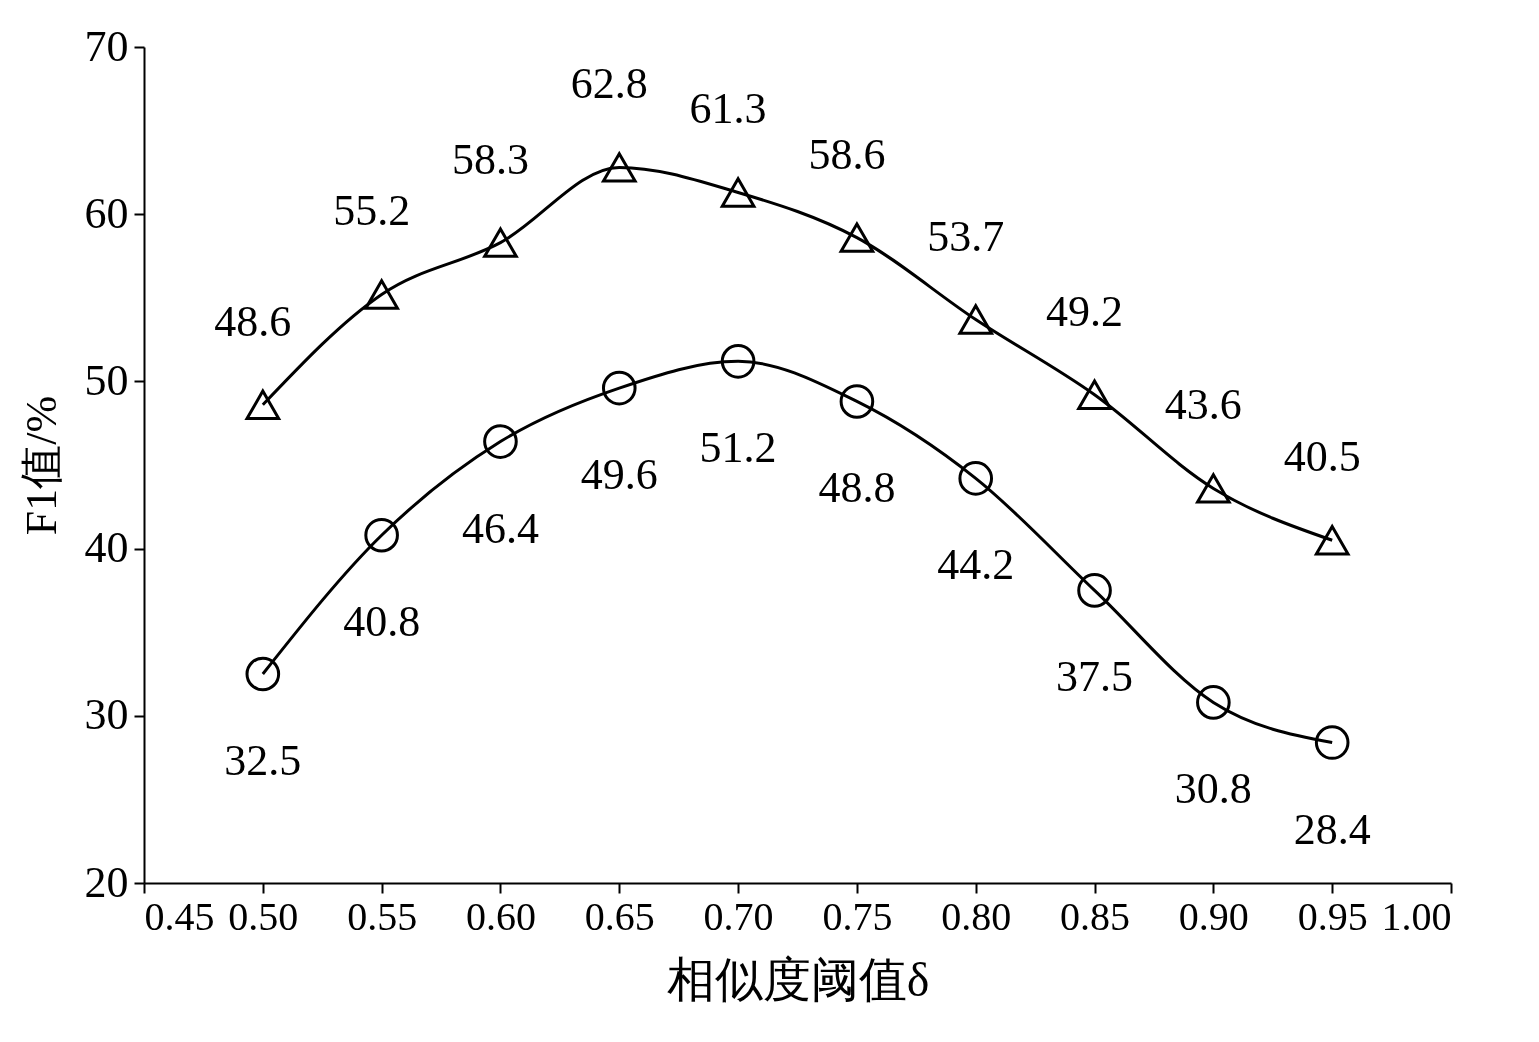 This screenshot has height=1042, width=1539. I want to click on data-label: 61.3, so click(728, 109).